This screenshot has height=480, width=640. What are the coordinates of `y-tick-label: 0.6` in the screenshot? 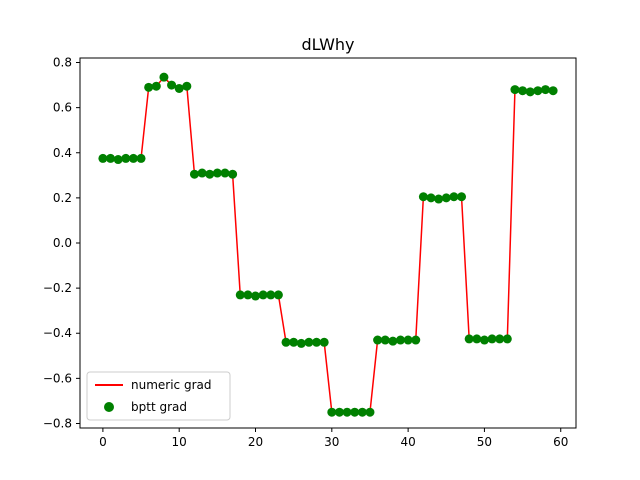 It's located at (62, 108).